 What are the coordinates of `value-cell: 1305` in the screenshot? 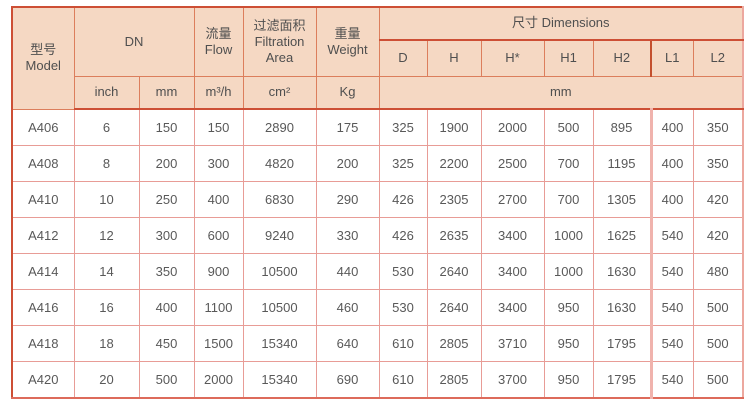 It's located at (622, 199).